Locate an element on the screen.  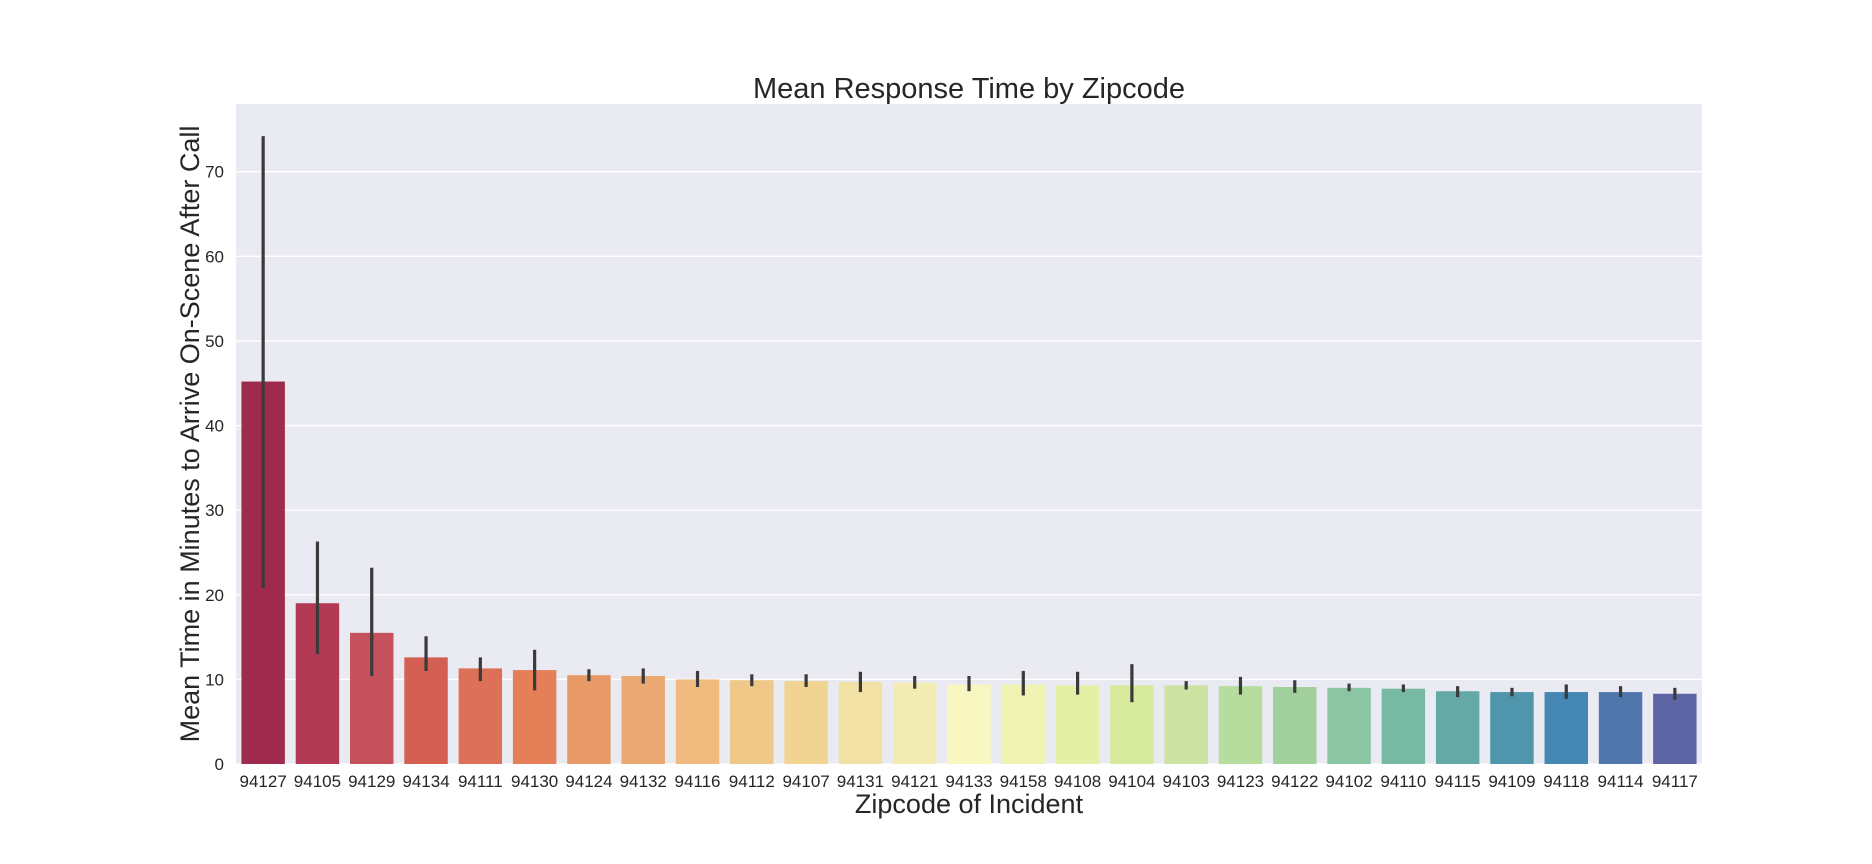
x-tick-label: 94129 is located at coordinates (371, 781).